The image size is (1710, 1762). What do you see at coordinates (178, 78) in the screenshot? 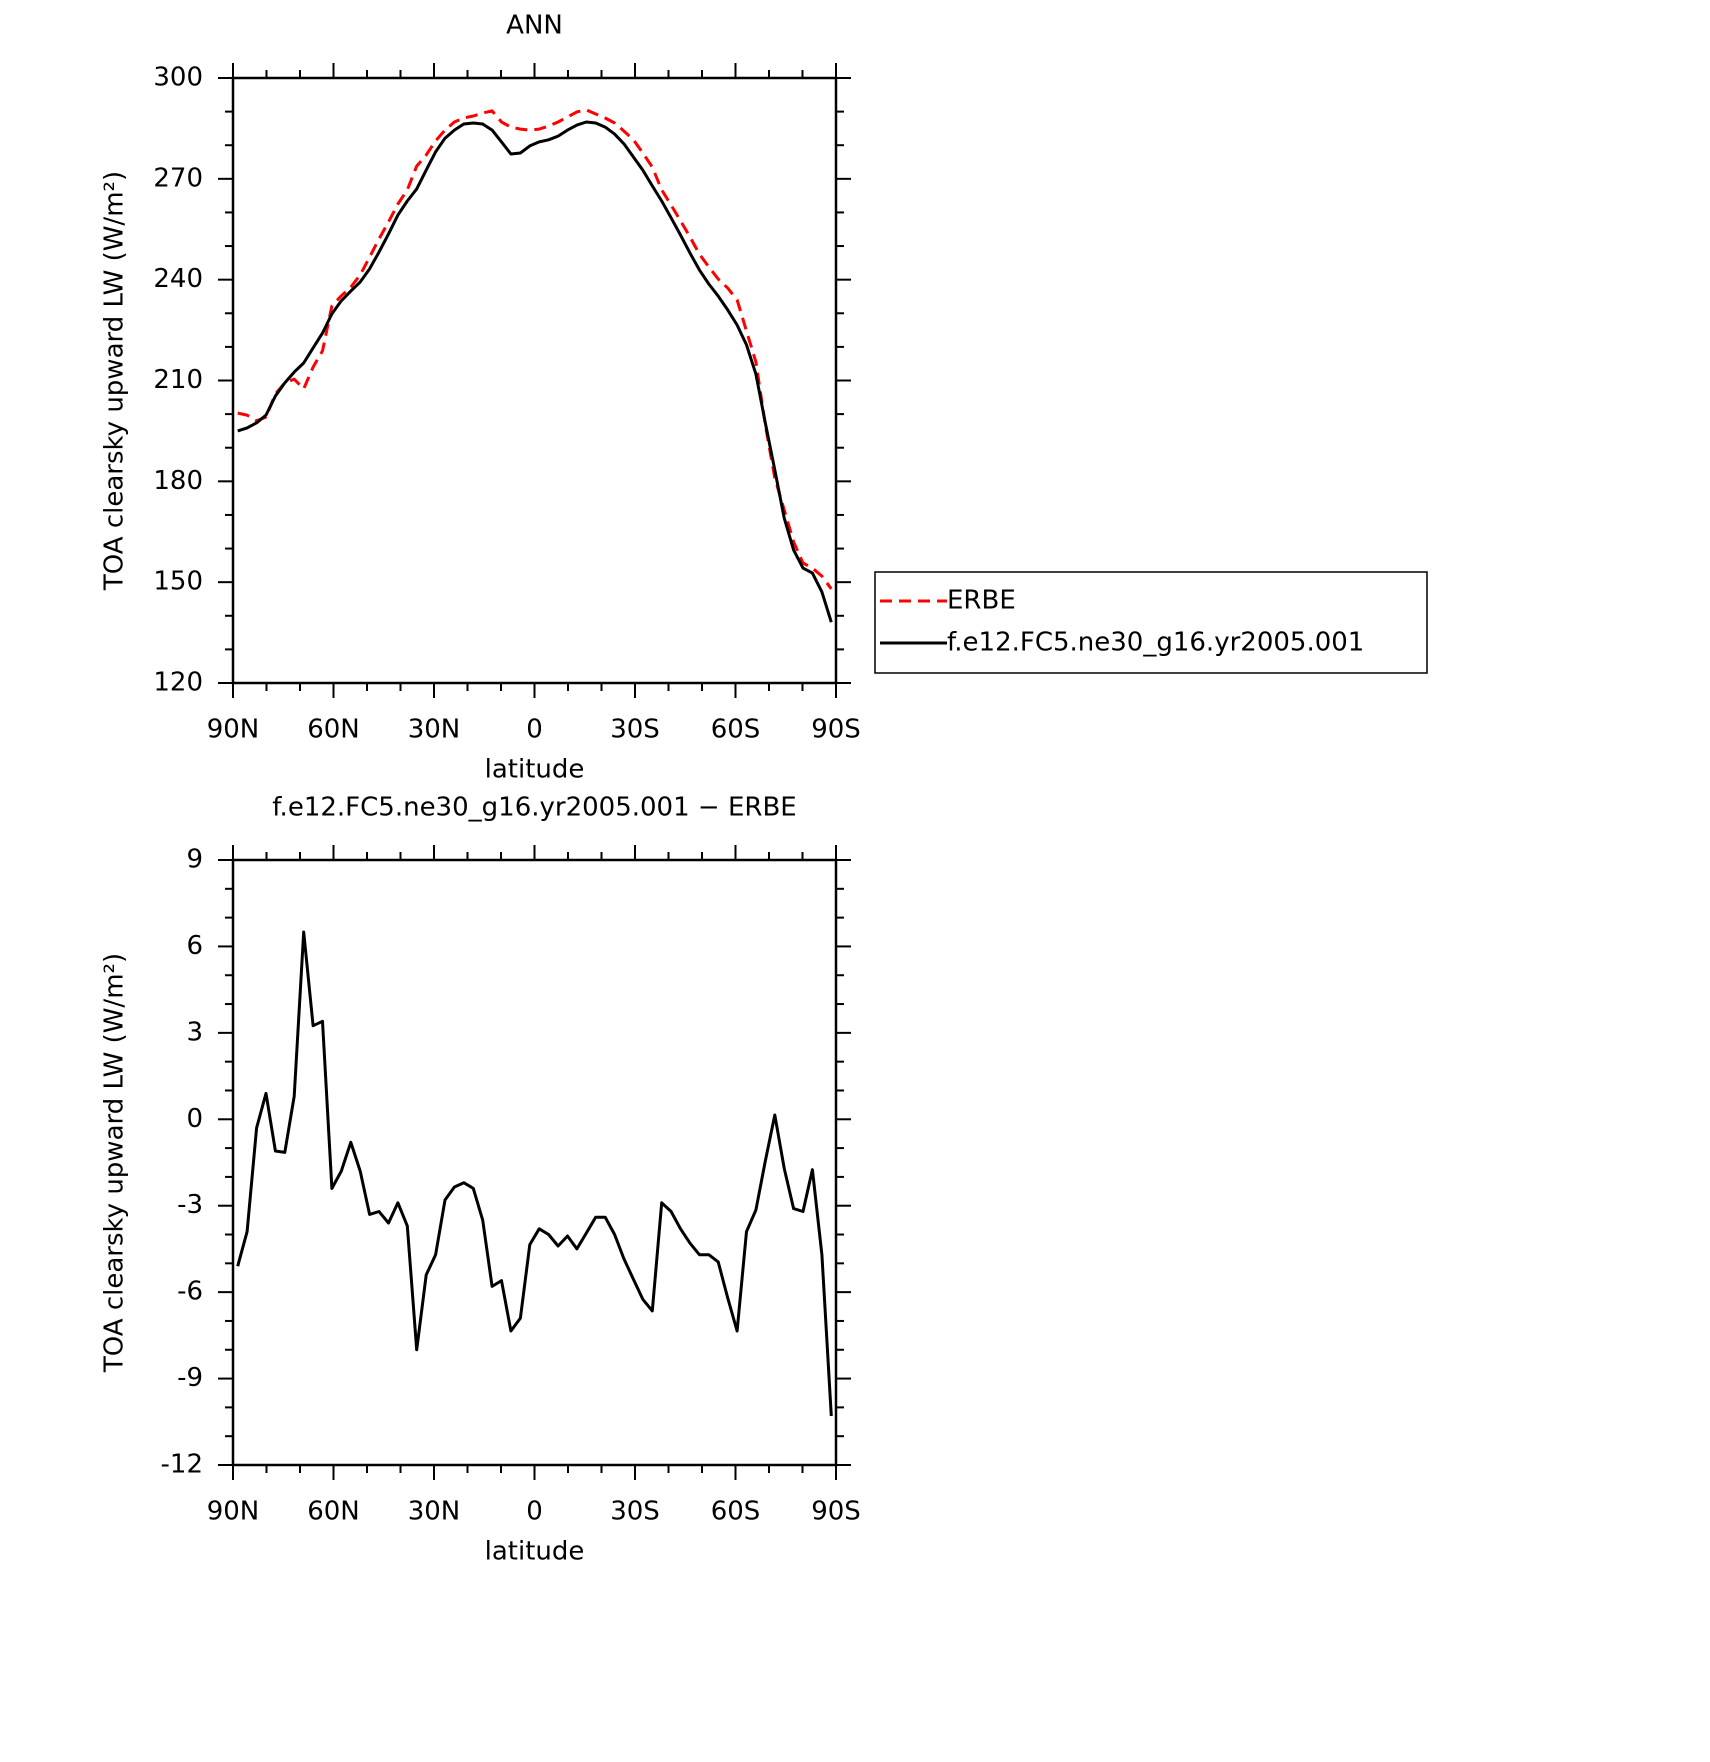
I see `y-tick-label: 300` at bounding box center [178, 78].